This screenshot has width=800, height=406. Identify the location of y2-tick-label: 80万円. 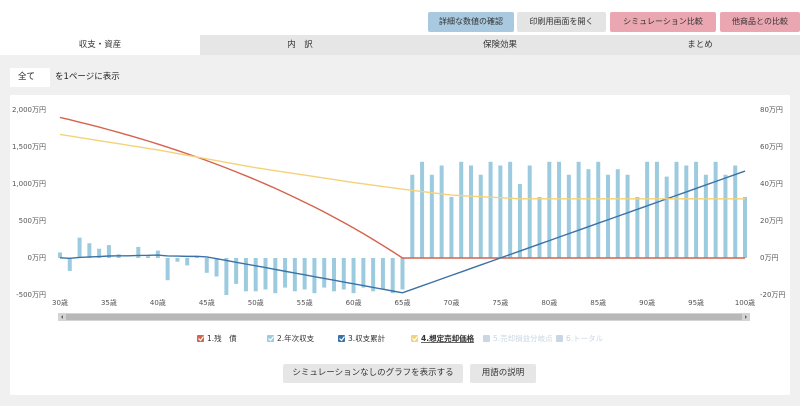
(771, 110).